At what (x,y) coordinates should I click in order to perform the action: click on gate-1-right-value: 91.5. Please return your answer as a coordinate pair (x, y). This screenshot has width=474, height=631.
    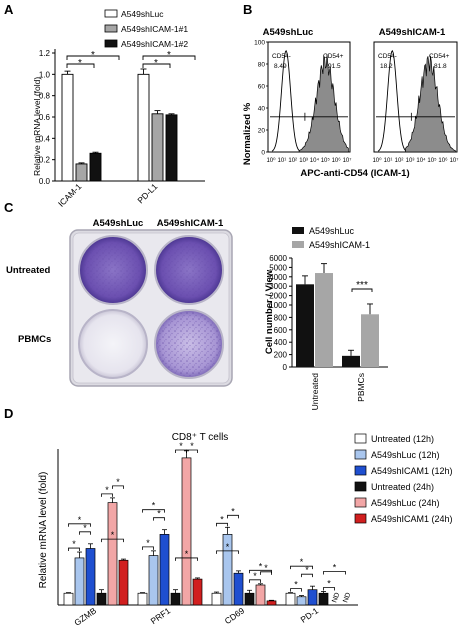
    Looking at the image, I should click on (334, 66).